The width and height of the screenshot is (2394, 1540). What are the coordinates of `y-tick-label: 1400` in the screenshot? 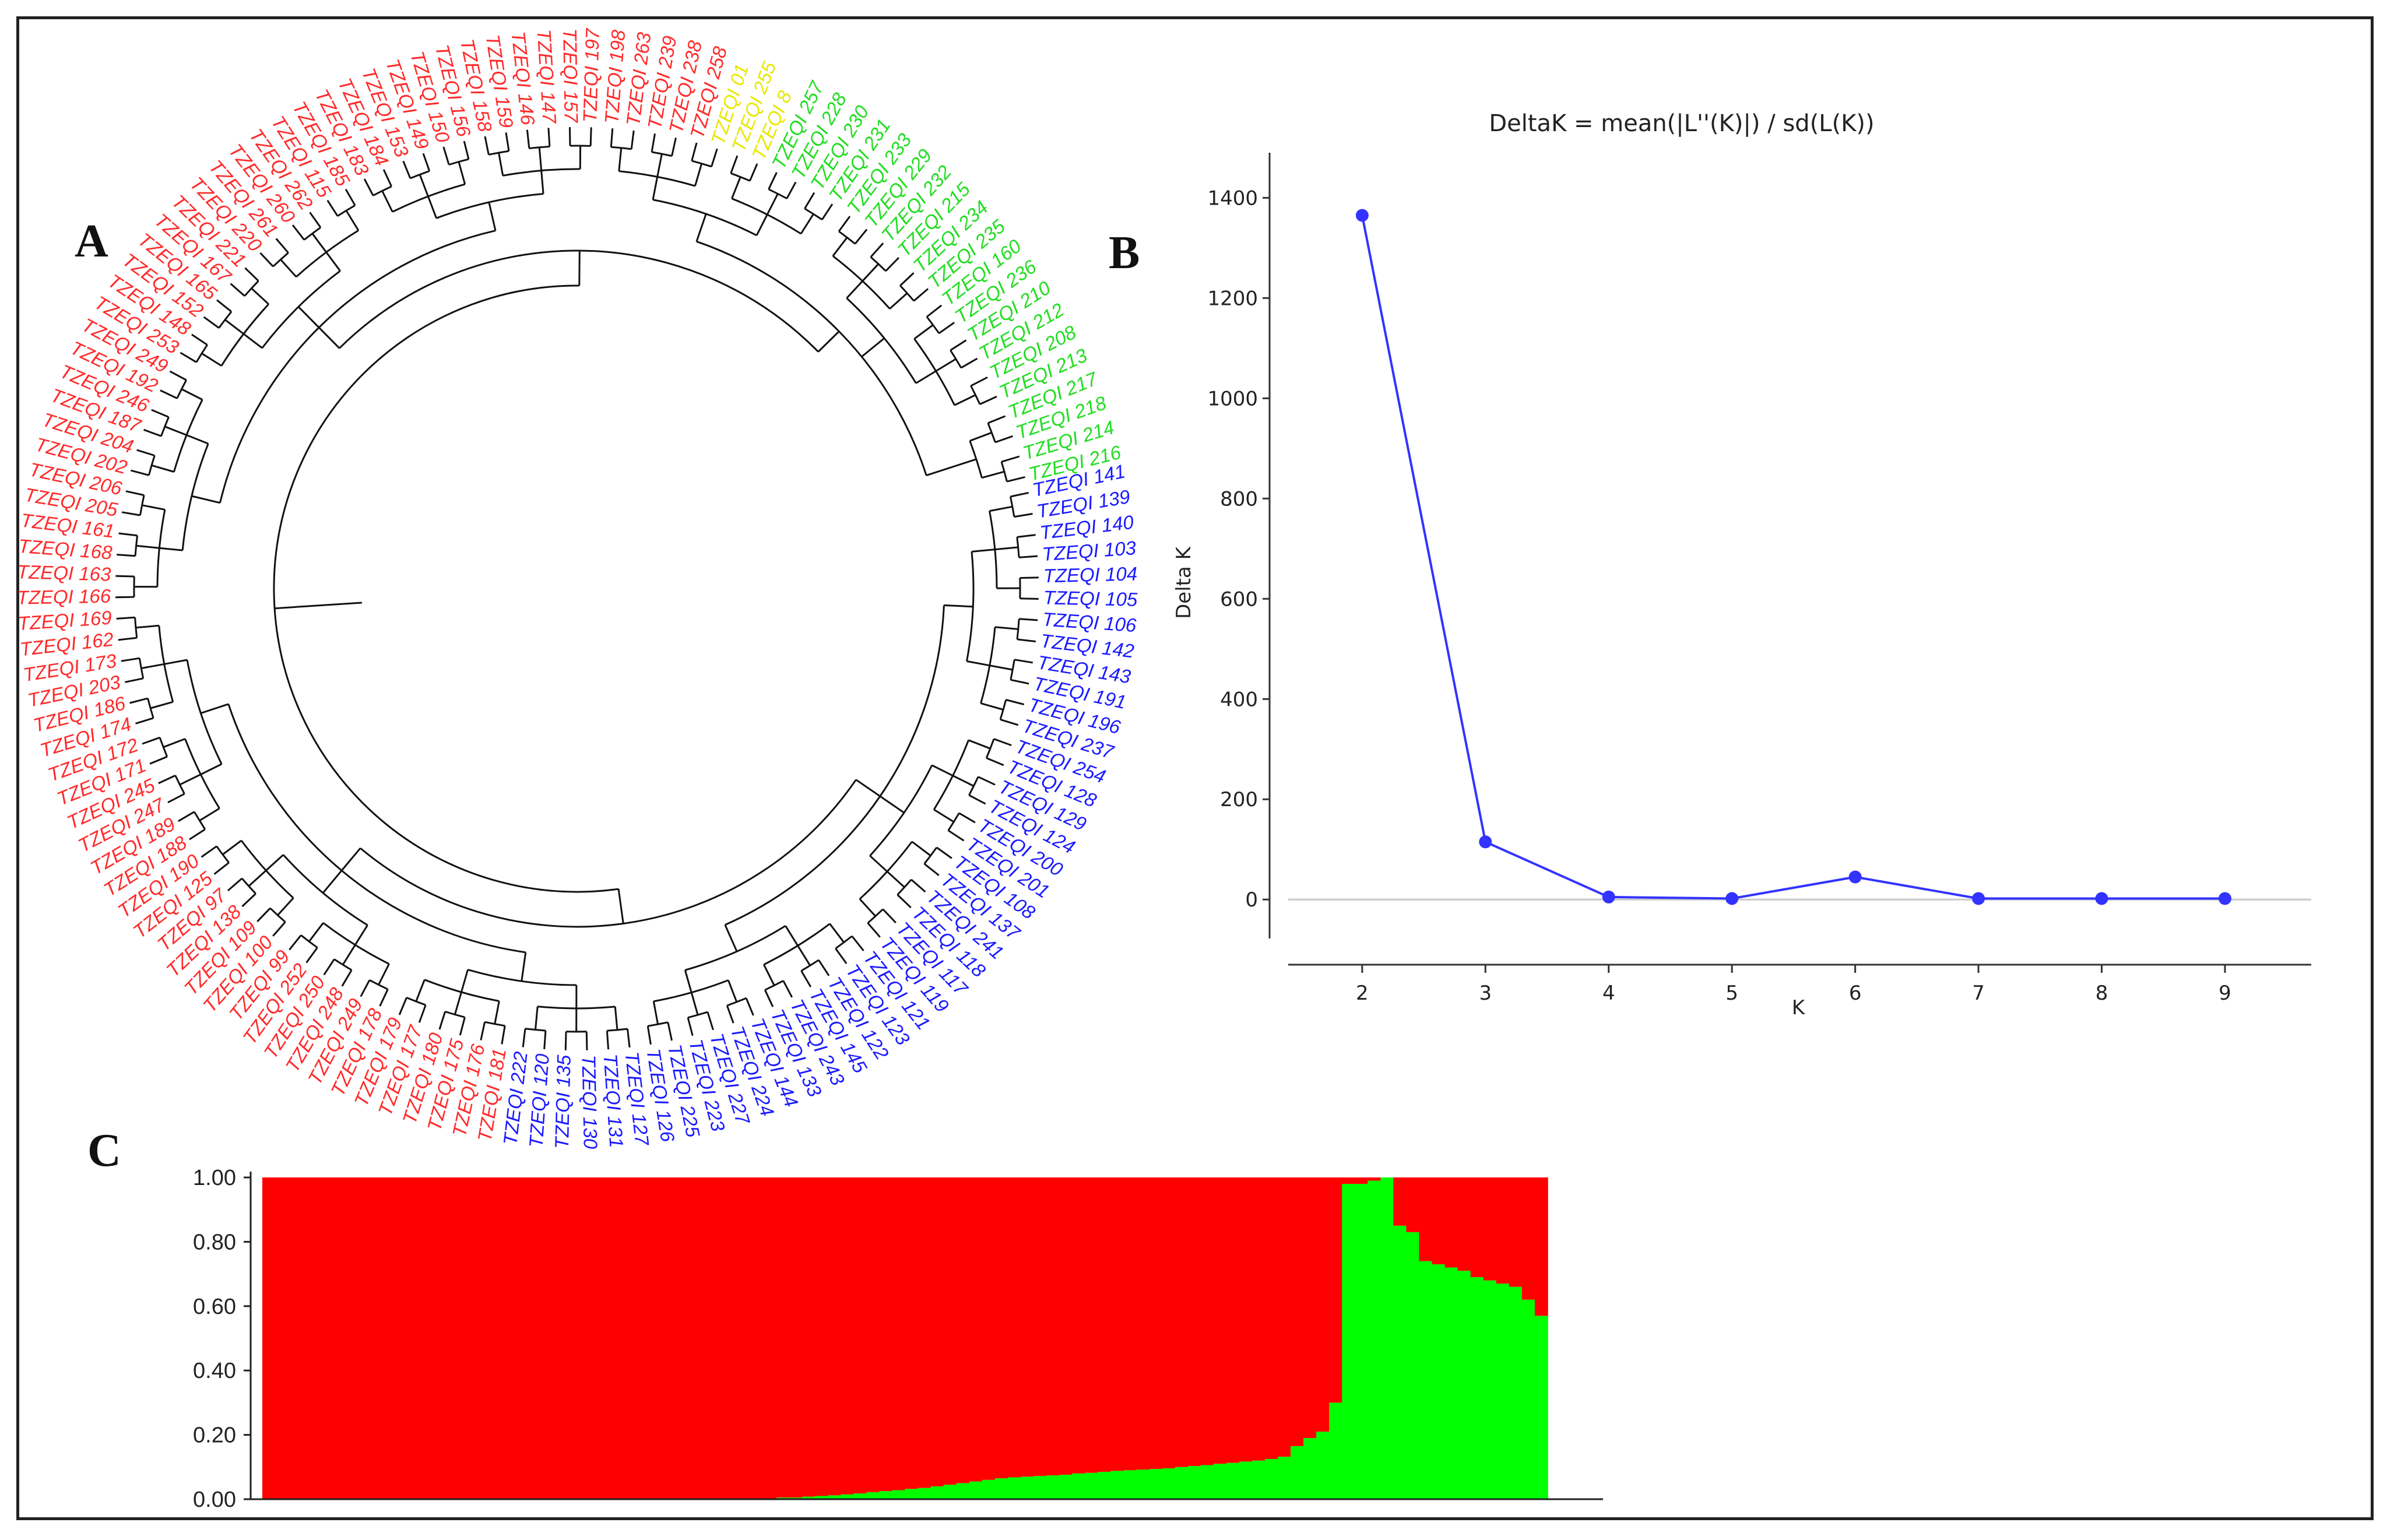 It's located at (1232, 198).